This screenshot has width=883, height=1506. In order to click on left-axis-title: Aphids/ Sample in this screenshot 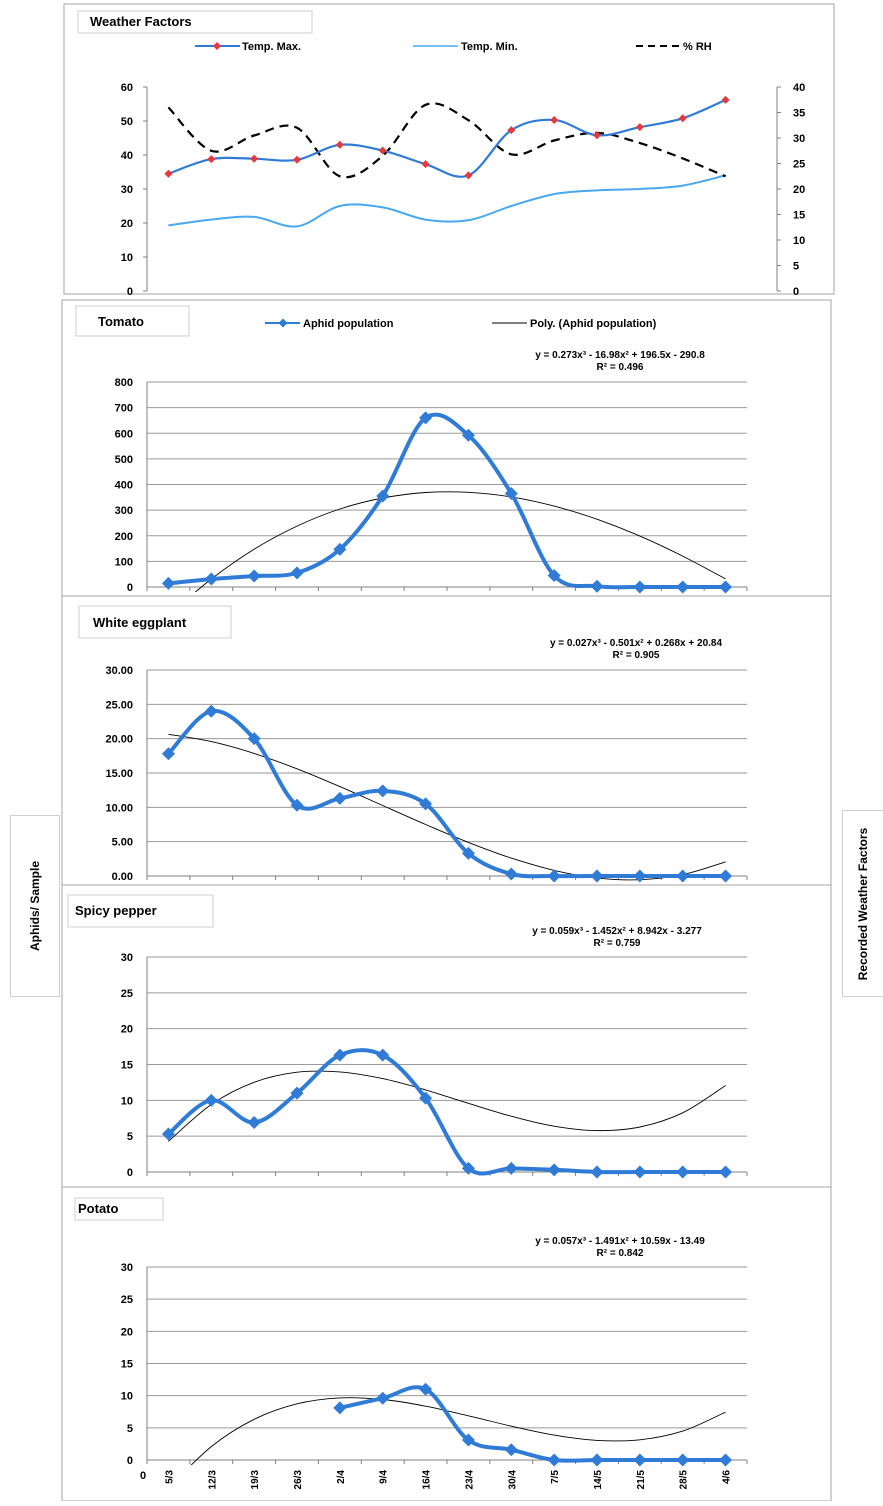, I will do `click(35, 906)`.